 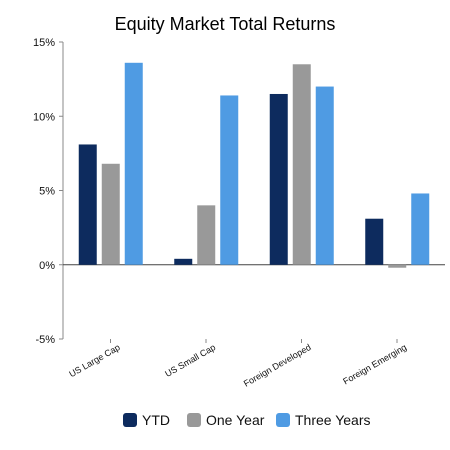 What do you see at coordinates (277, 365) in the screenshot?
I see `x-tick-label: Foreign Developed` at bounding box center [277, 365].